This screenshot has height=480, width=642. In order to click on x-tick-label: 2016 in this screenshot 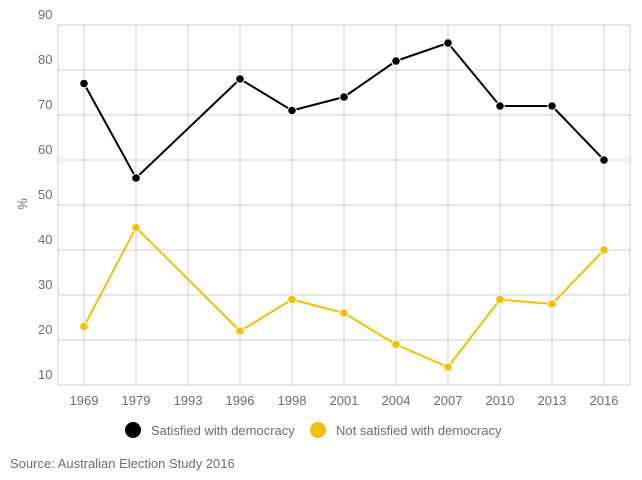, I will do `click(604, 400)`.